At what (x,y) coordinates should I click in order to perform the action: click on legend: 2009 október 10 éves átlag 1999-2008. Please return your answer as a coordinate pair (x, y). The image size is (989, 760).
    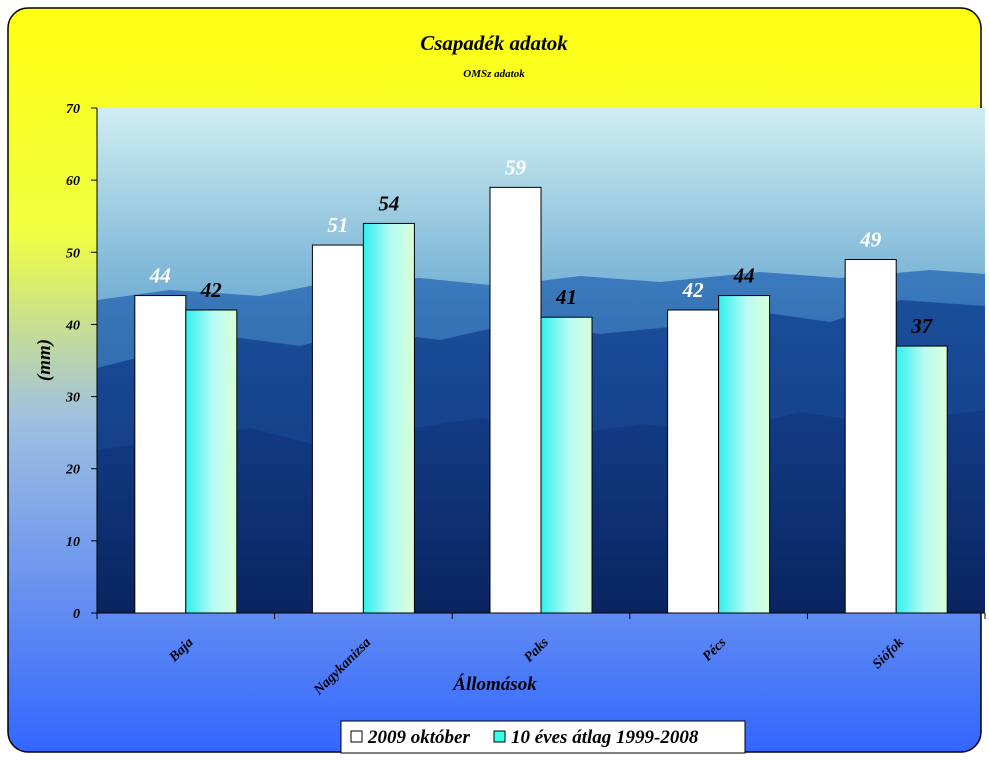
    Looking at the image, I should click on (543, 737).